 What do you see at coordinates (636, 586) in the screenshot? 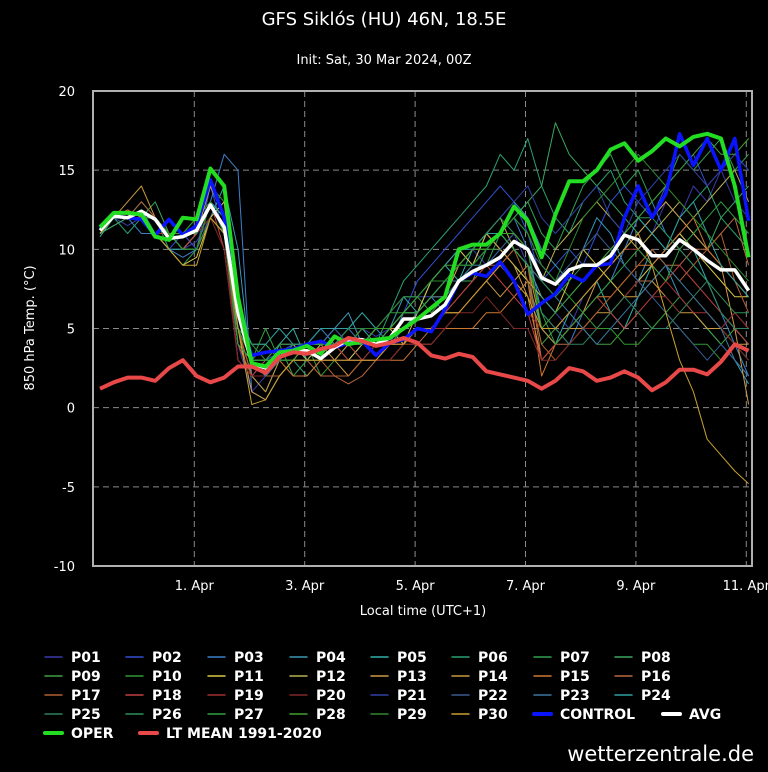
I see `x-tick-label: 9. Apr` at bounding box center [636, 586].